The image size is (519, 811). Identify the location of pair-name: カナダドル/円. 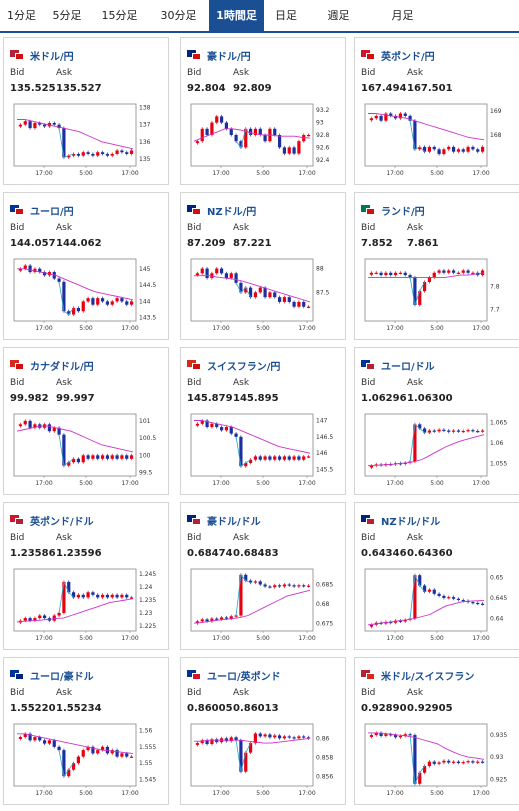
(62, 367).